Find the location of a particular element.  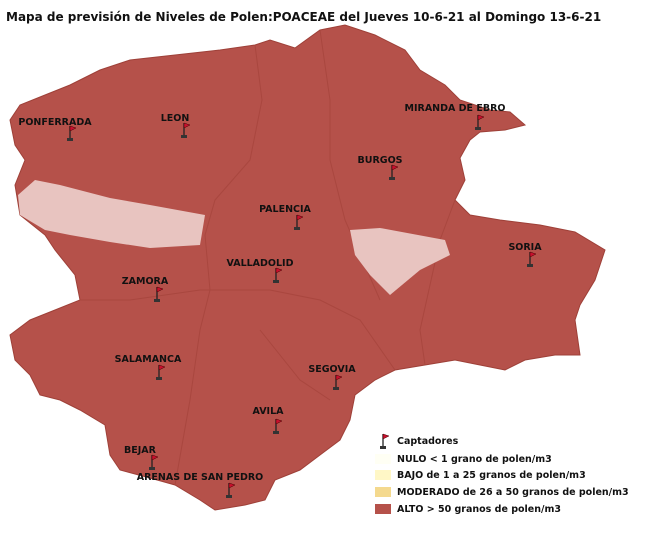

station-label: BURGOS is located at coordinates (380, 160).